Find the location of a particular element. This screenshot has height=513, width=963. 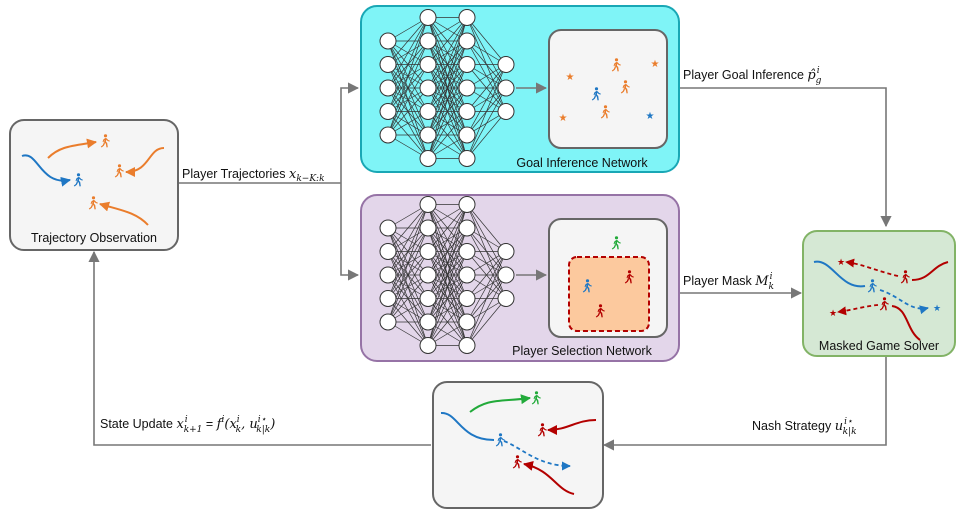

goal-inference-panel is located at coordinates (608, 89).